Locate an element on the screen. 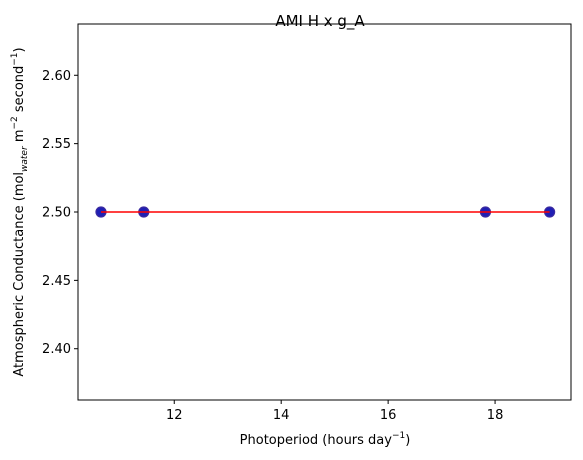  x-tick-label: 16 is located at coordinates (388, 415).